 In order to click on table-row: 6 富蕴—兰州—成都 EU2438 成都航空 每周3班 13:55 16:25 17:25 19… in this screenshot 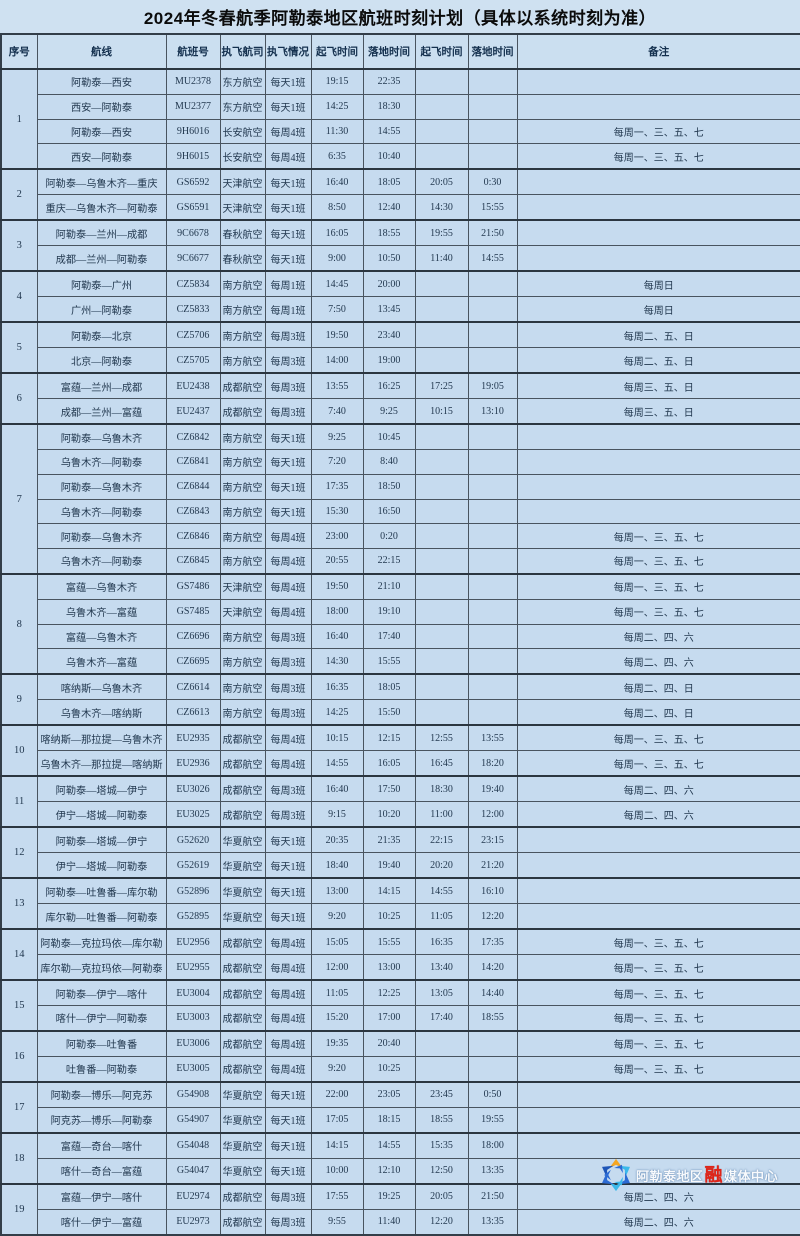, I will do `click(400, 398)`.